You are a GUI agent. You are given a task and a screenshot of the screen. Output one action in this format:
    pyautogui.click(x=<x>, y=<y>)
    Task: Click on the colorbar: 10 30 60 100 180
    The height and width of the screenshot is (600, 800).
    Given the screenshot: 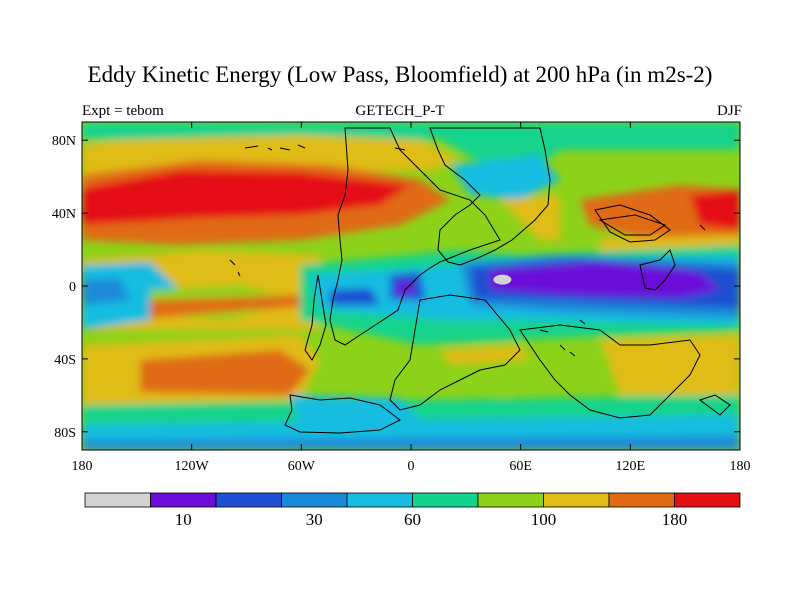 What is the action you would take?
    pyautogui.click(x=412, y=510)
    